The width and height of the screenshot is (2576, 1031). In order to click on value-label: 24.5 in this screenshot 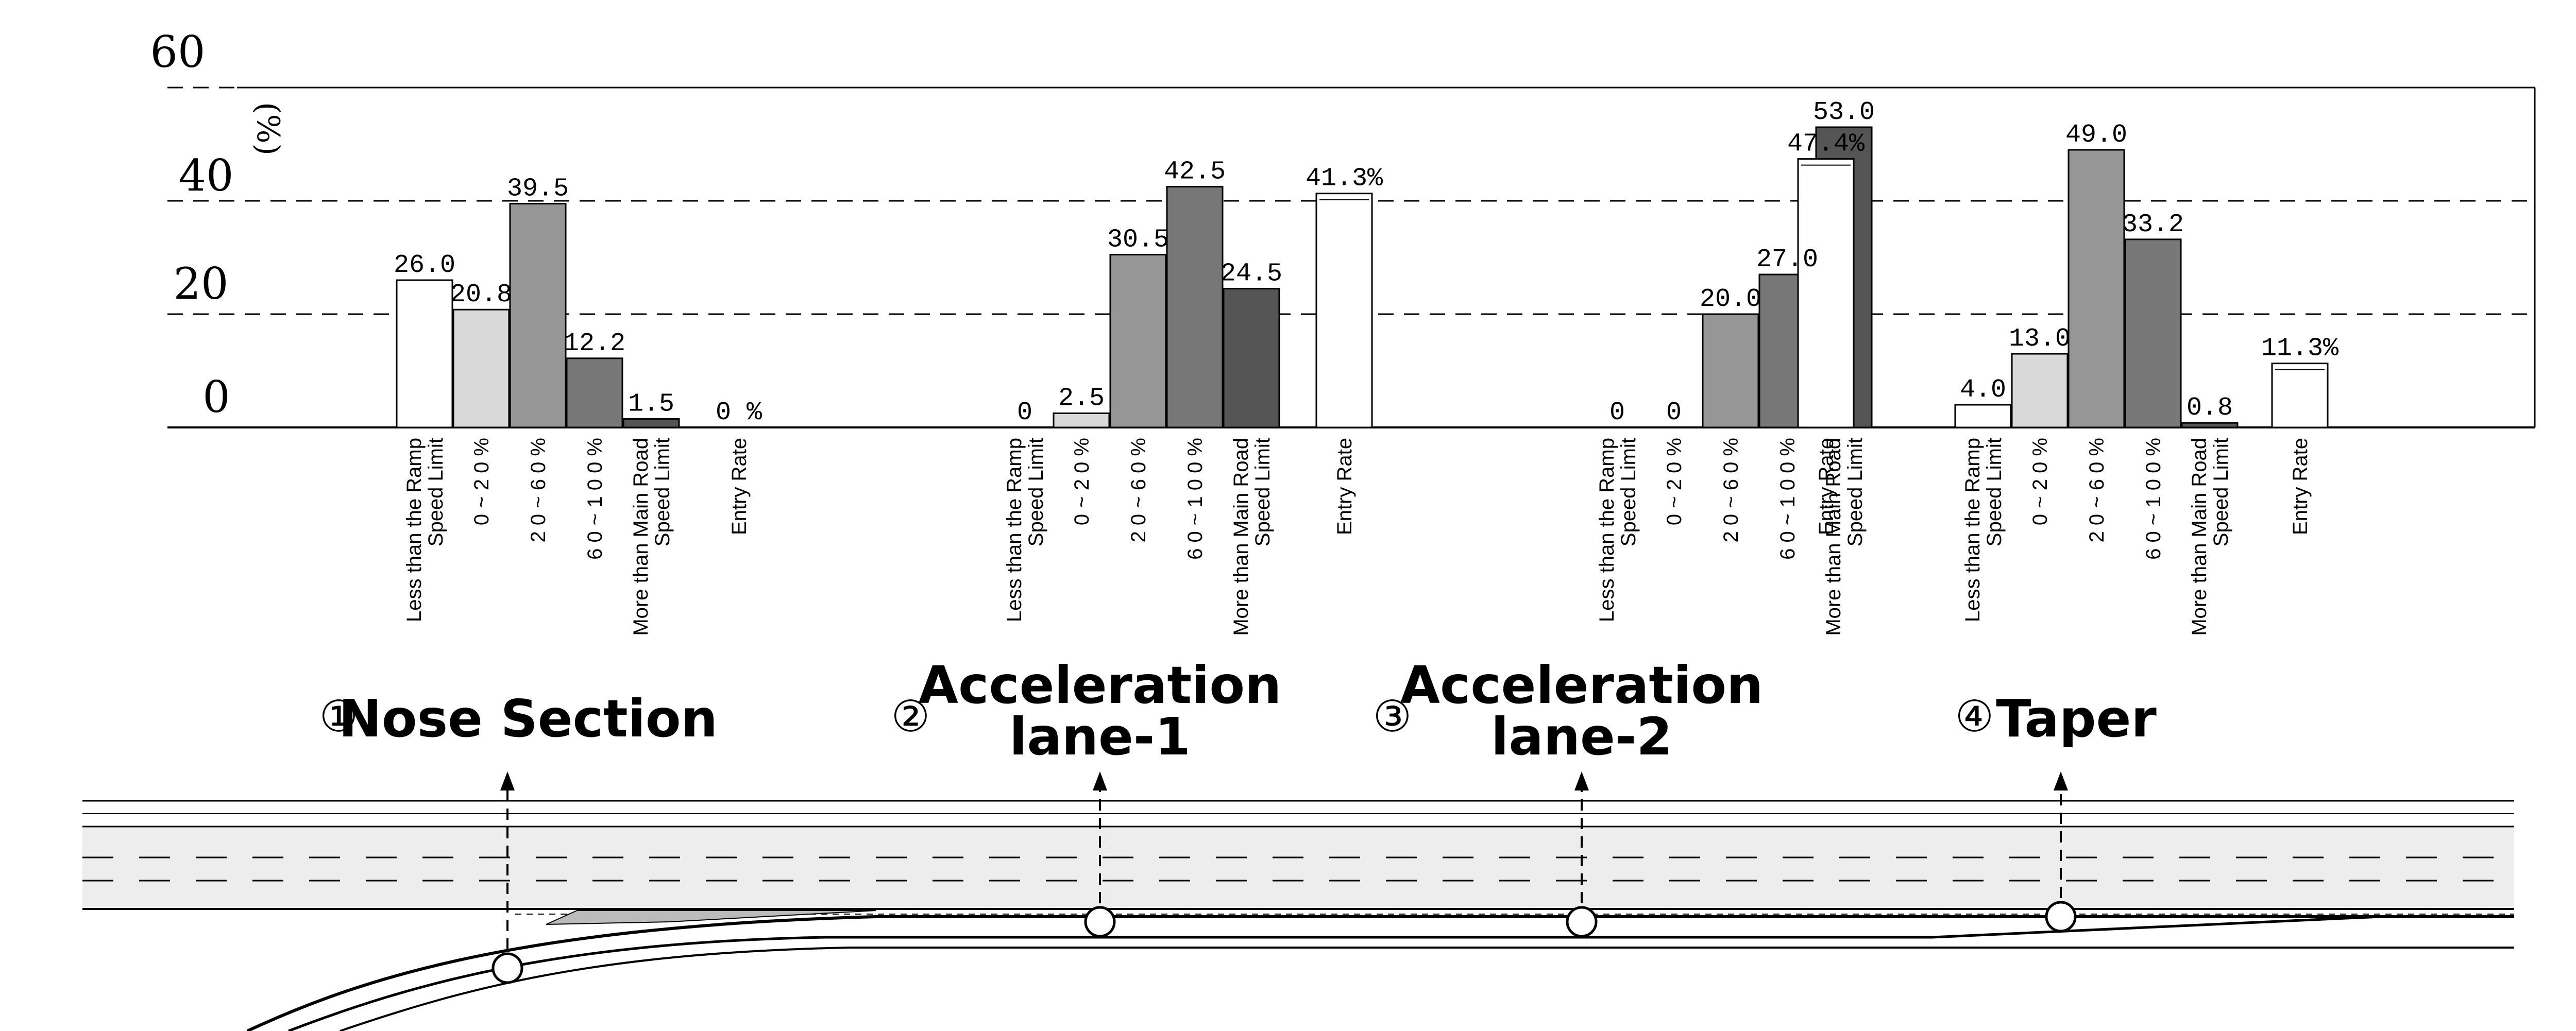, I will do `click(1252, 274)`.